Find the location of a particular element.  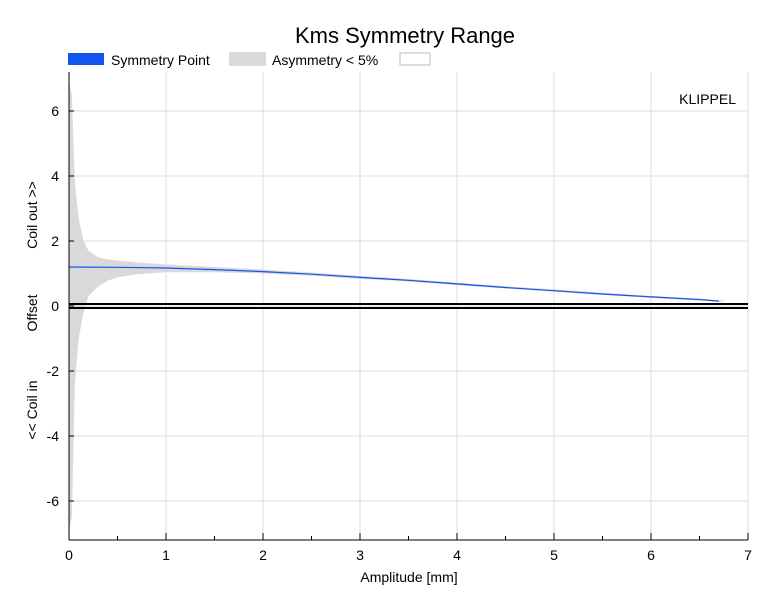

x-tick-label: 2 is located at coordinates (263, 555).